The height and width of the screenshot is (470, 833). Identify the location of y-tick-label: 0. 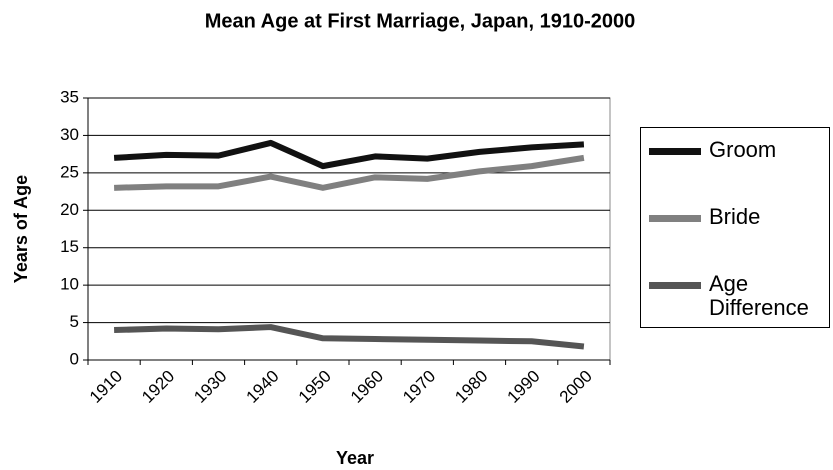
(74, 358).